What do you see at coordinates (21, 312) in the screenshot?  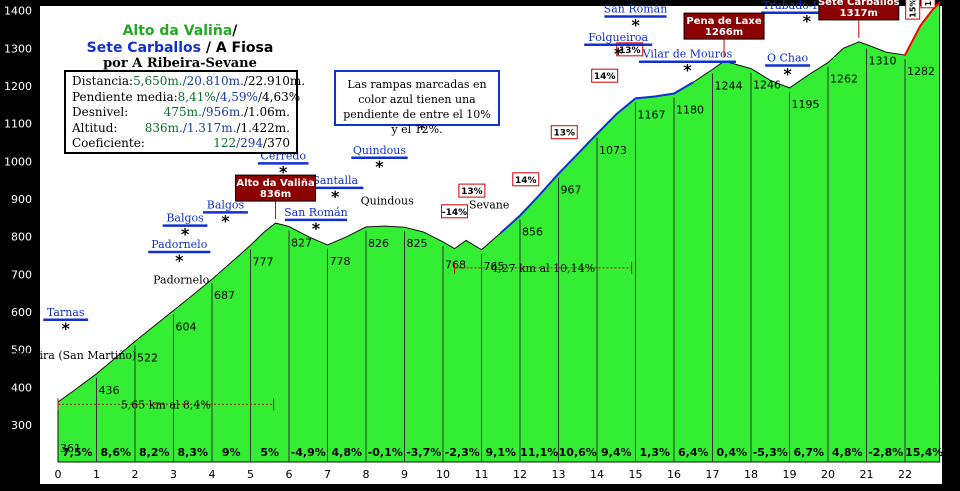 I see `y-tick-label: 600` at bounding box center [21, 312].